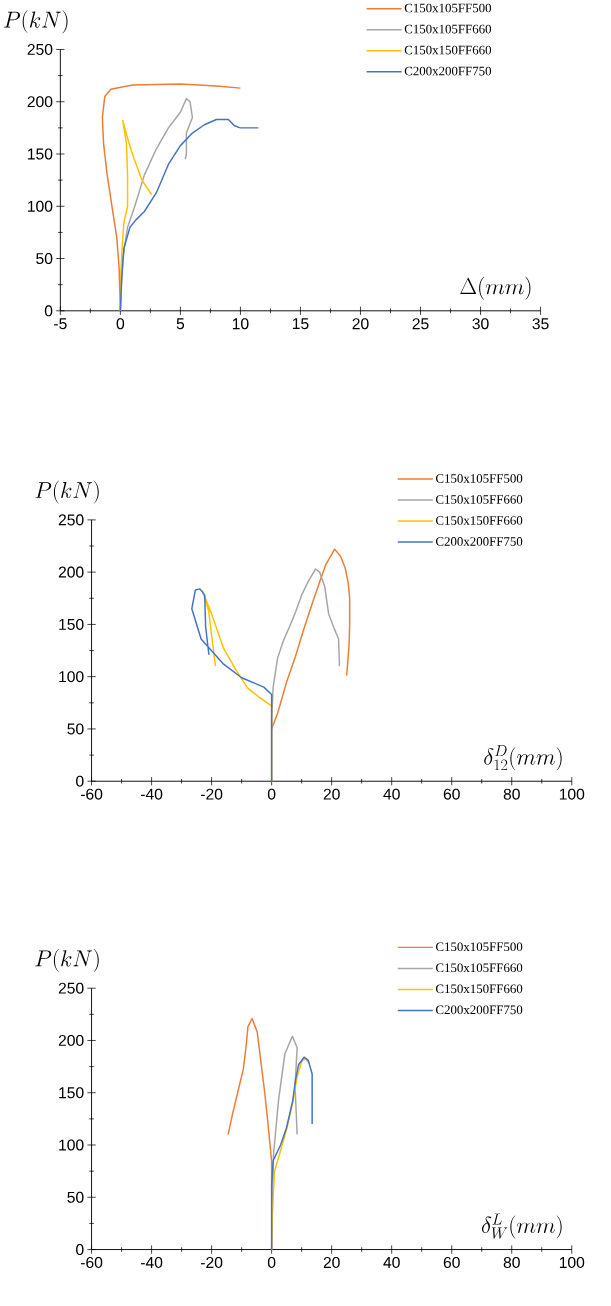  What do you see at coordinates (240, 324) in the screenshot?
I see `x-tick-label: 10` at bounding box center [240, 324].